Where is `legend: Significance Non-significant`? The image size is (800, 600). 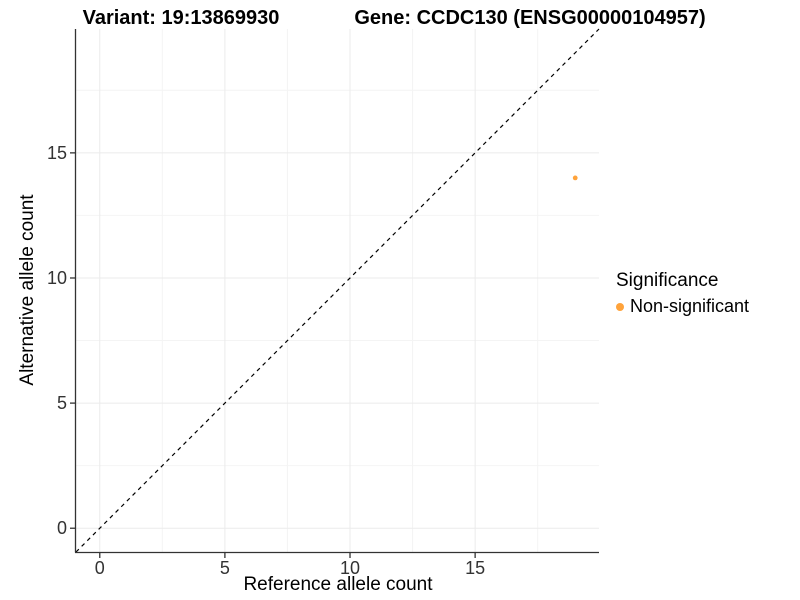
legend: Significance Non-significant is located at coordinates (682, 293).